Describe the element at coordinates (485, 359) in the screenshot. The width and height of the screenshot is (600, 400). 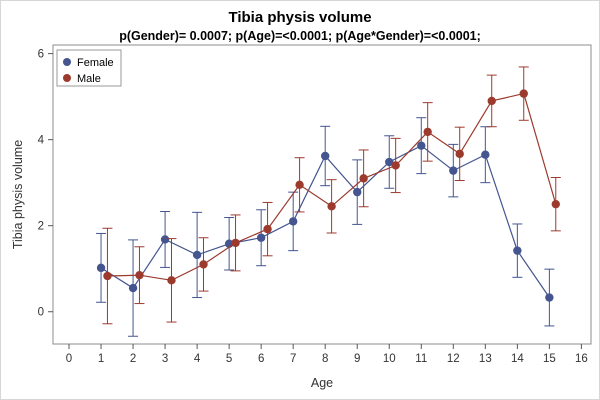
I see `x-tick-label: 13` at that location.